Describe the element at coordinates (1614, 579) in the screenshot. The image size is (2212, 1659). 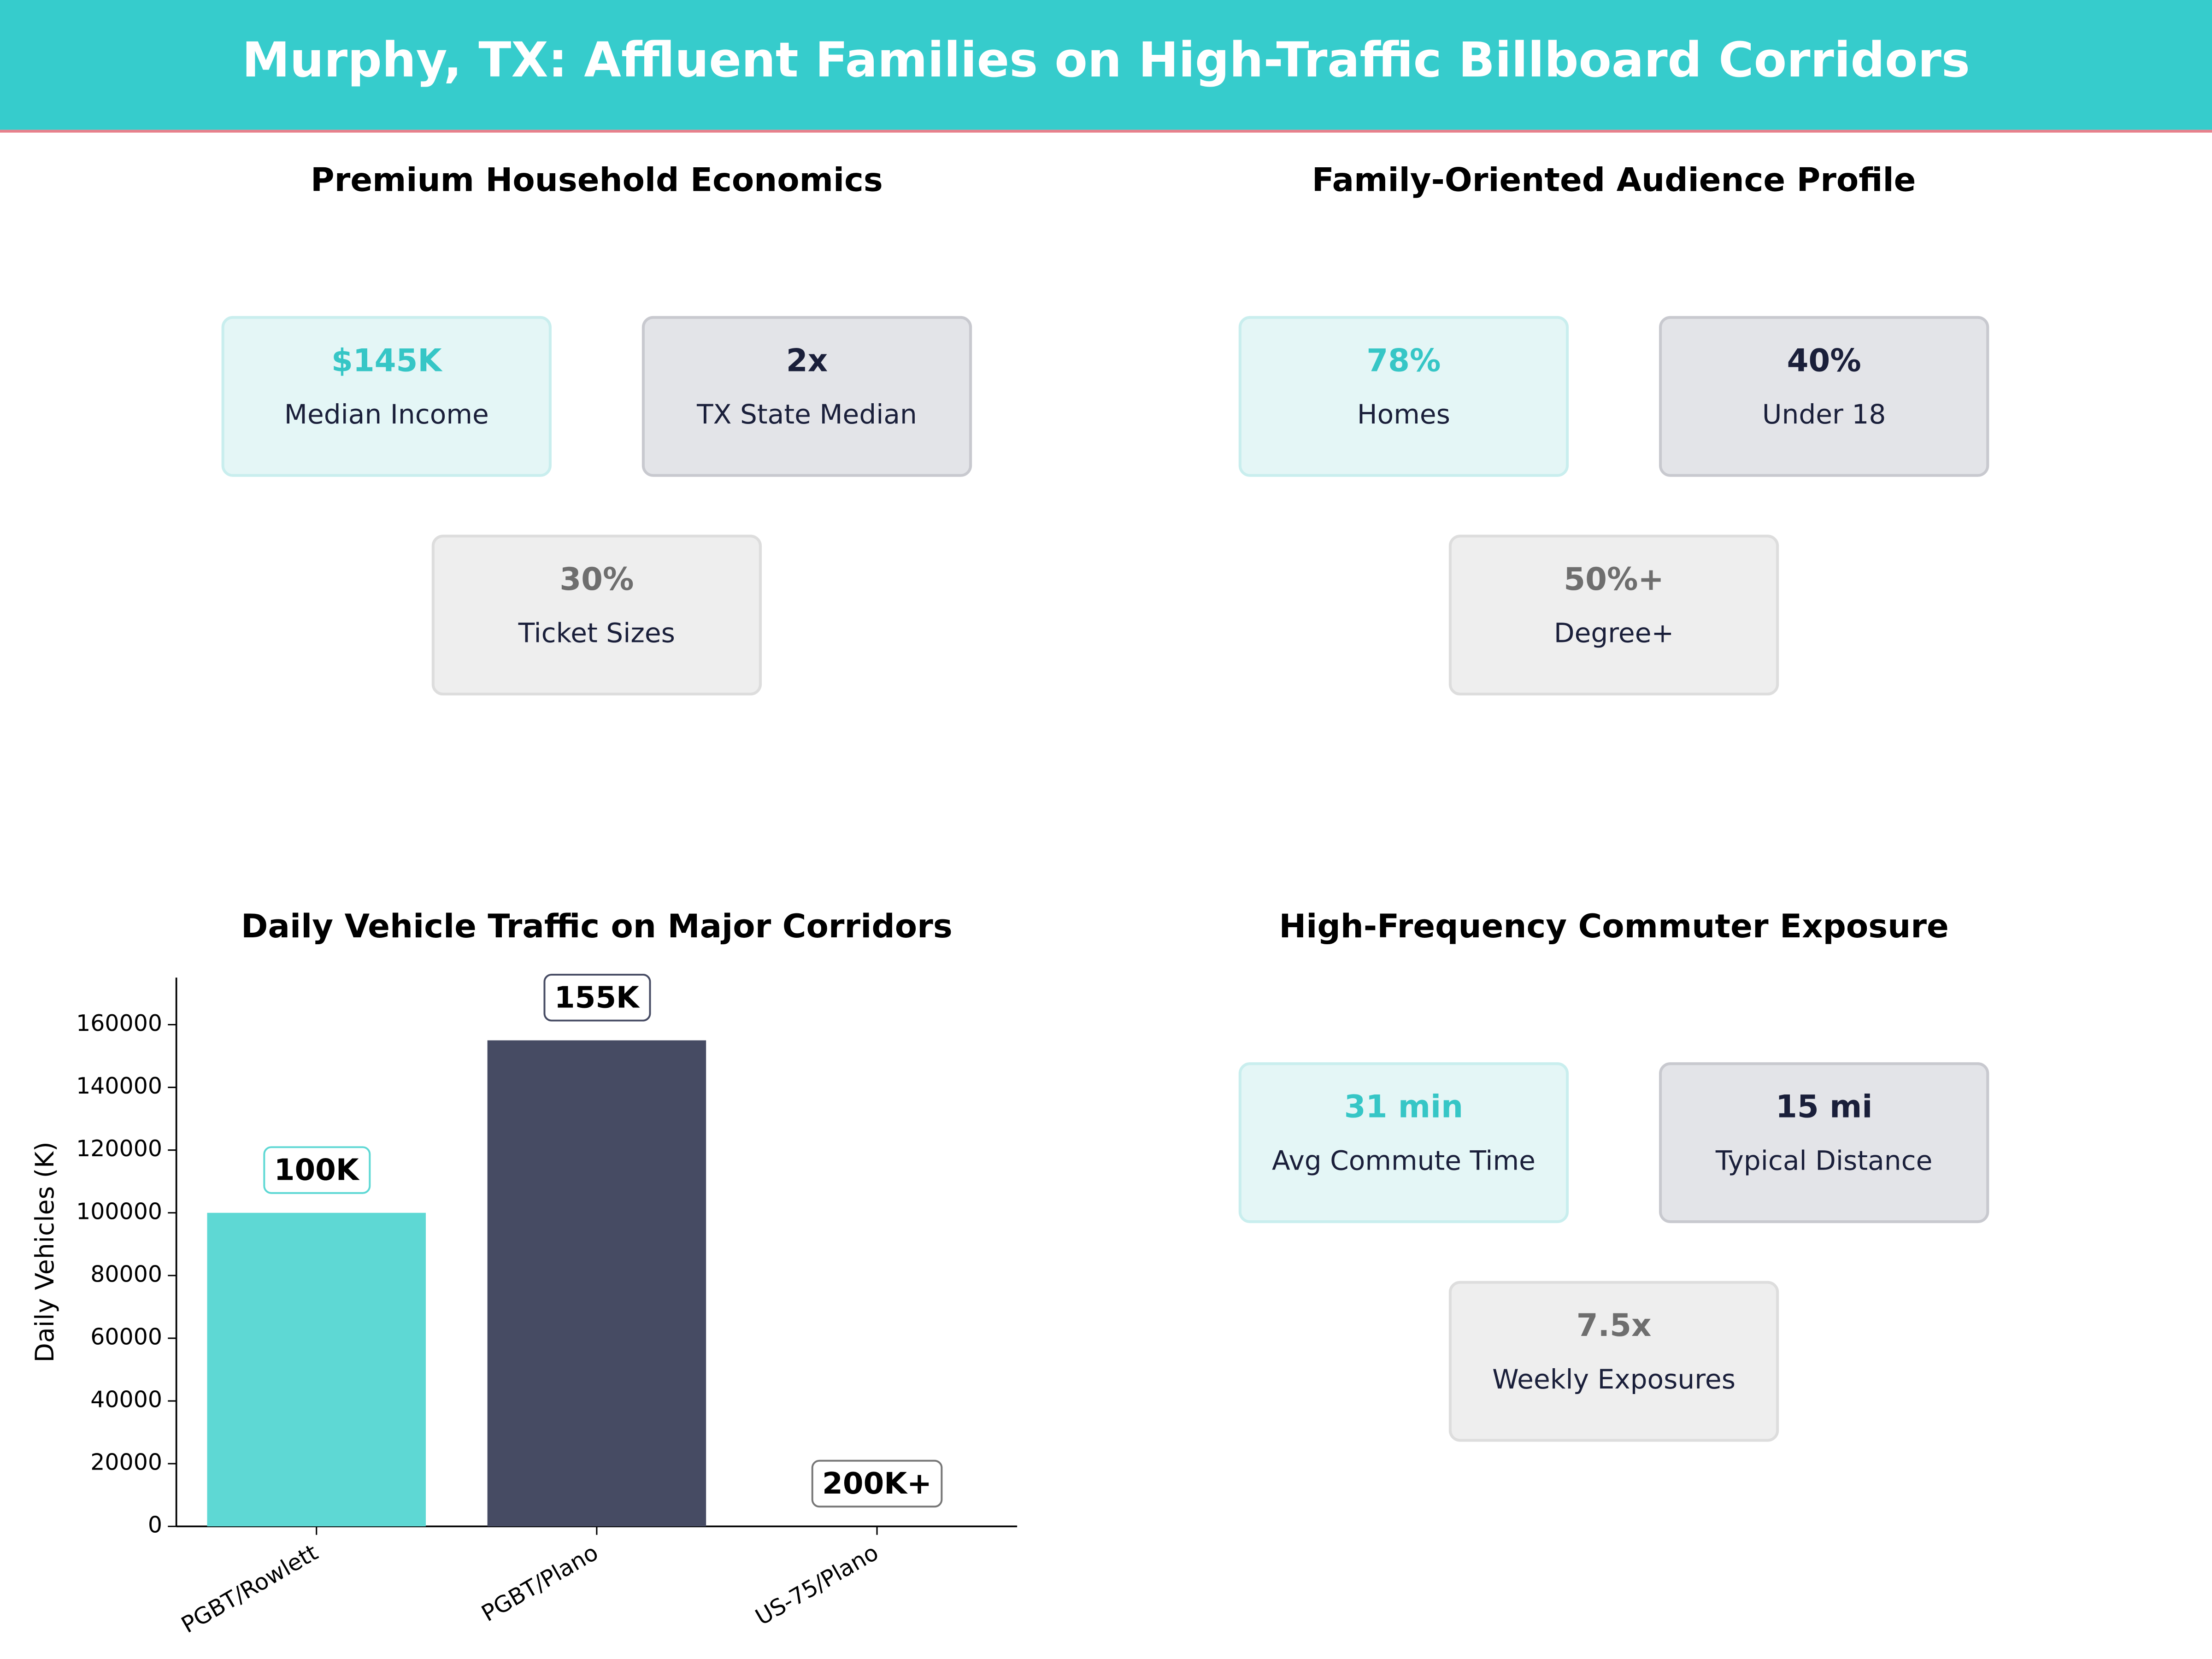
I see `card-value: 50%+` at that location.